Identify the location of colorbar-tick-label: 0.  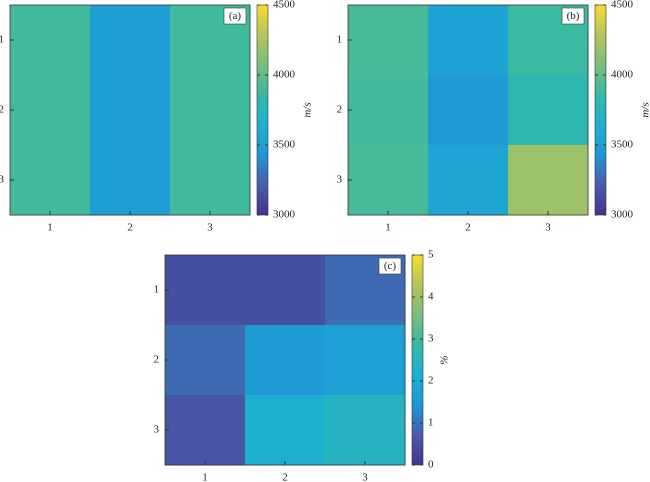
(431, 465).